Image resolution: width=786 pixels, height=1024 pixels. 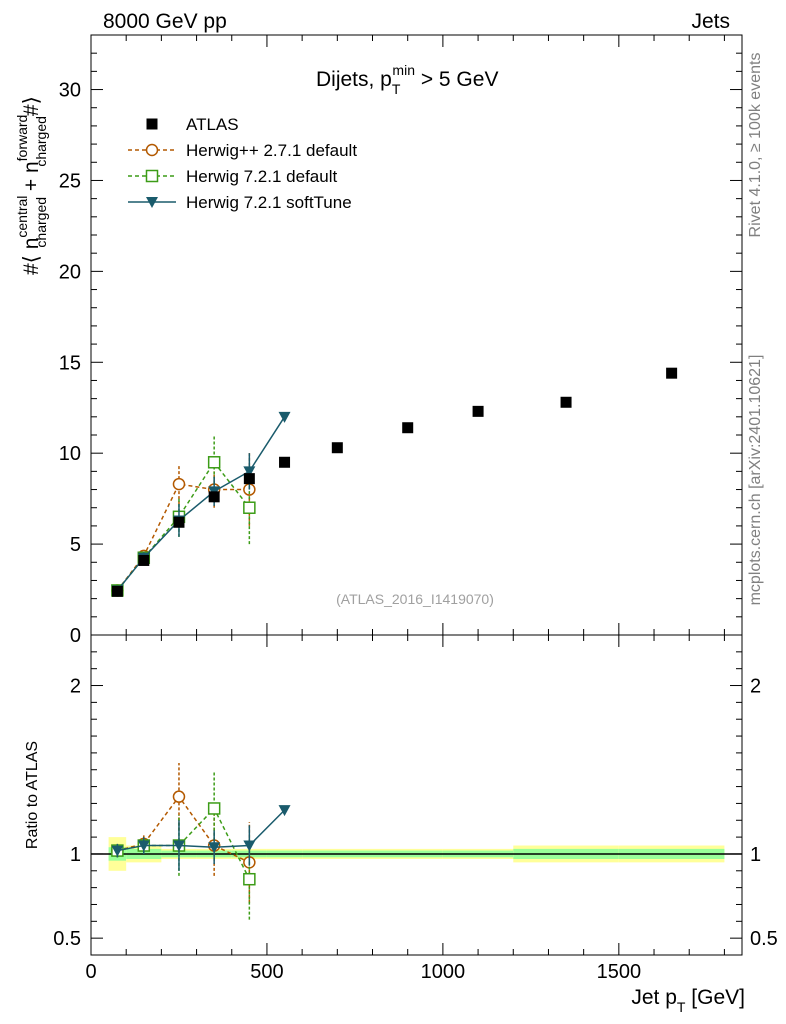 What do you see at coordinates (212, 124) in the screenshot?
I see `legend-label: ATLAS` at bounding box center [212, 124].